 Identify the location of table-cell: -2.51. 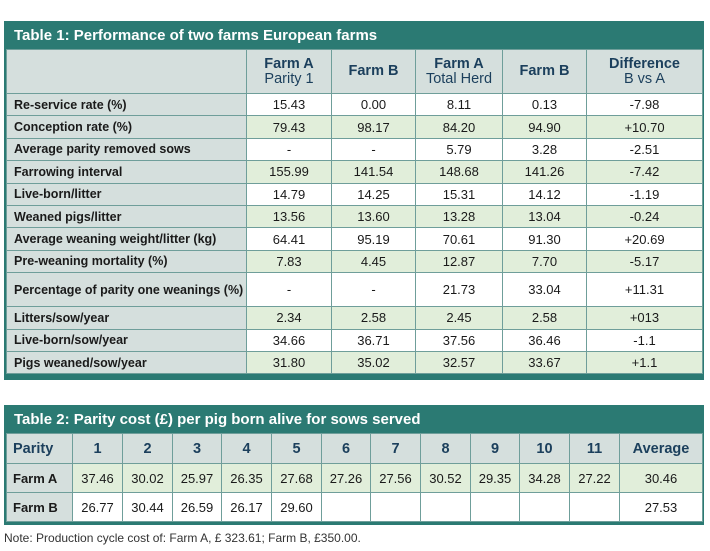
(644, 149).